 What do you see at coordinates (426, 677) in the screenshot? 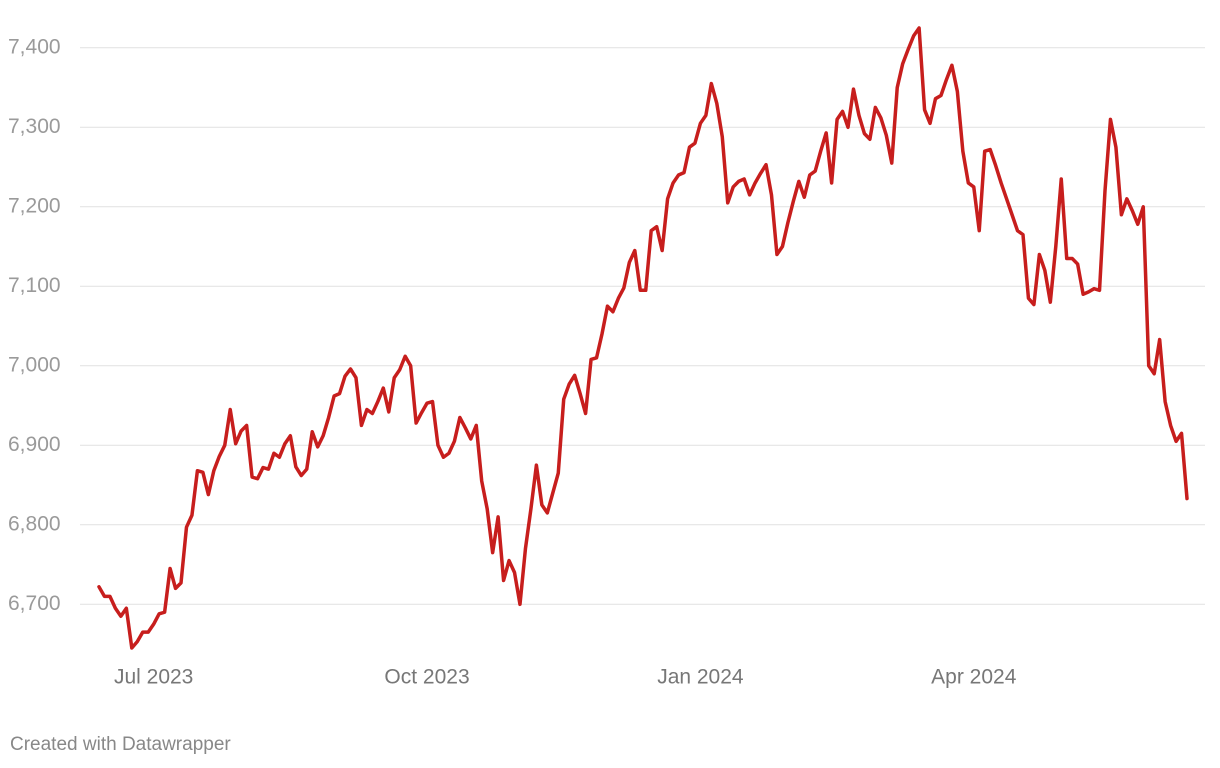
I see `x-tick-label: Oct 2023` at bounding box center [426, 677].